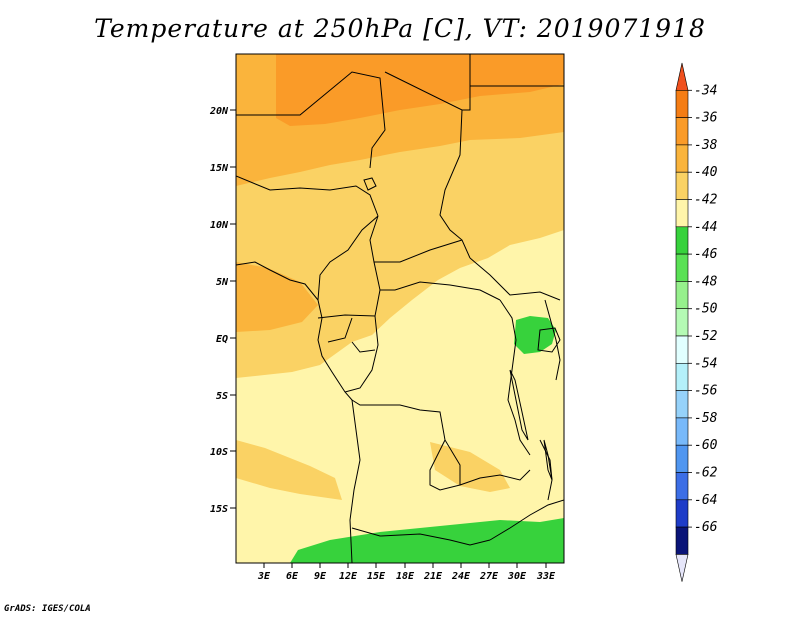 The width and height of the screenshot is (800, 618). What do you see at coordinates (519, 405) in the screenshot?
I see `lake-tanganyika-outline` at bounding box center [519, 405].